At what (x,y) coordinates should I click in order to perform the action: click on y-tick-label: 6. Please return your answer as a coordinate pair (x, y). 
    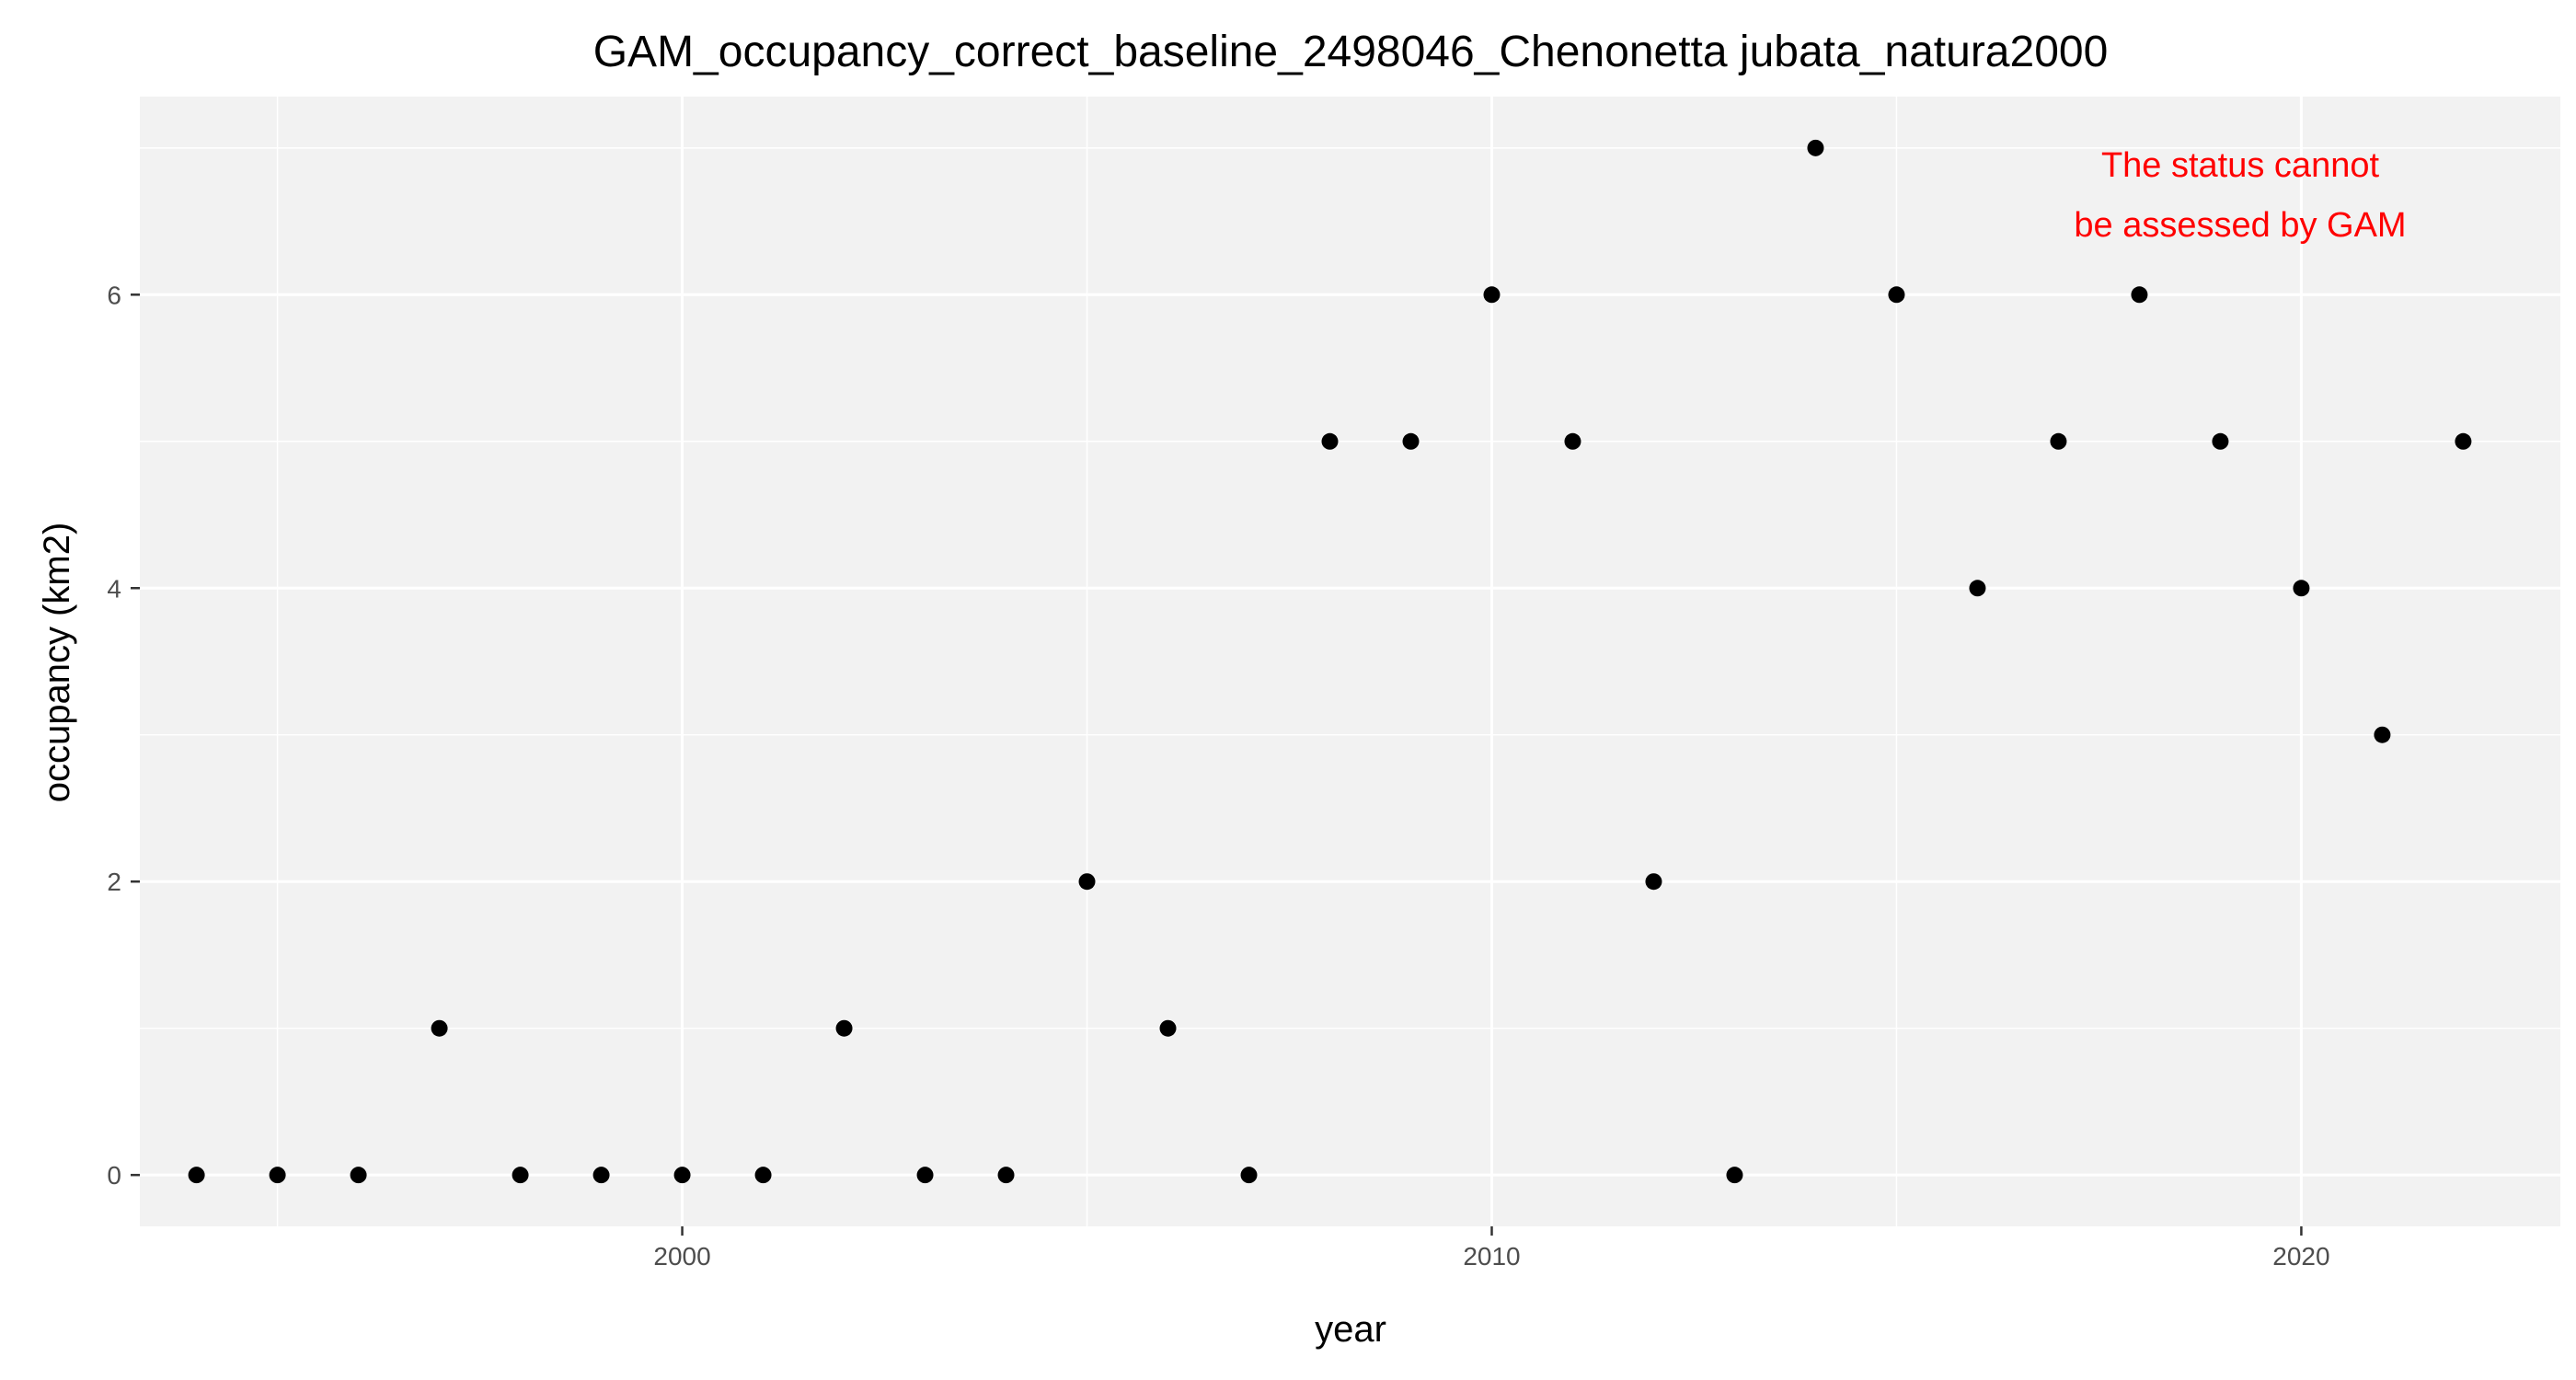
    Looking at the image, I should click on (114, 295).